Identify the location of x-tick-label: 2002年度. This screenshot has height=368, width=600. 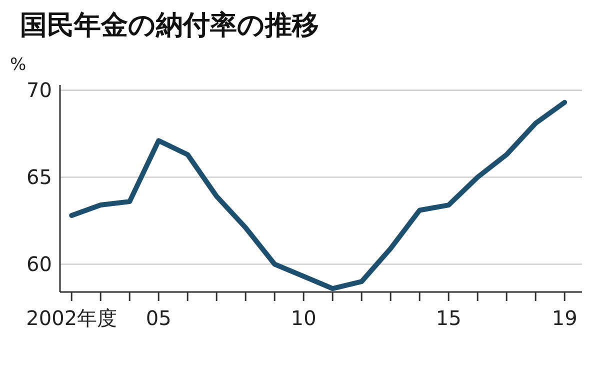
(72, 318).